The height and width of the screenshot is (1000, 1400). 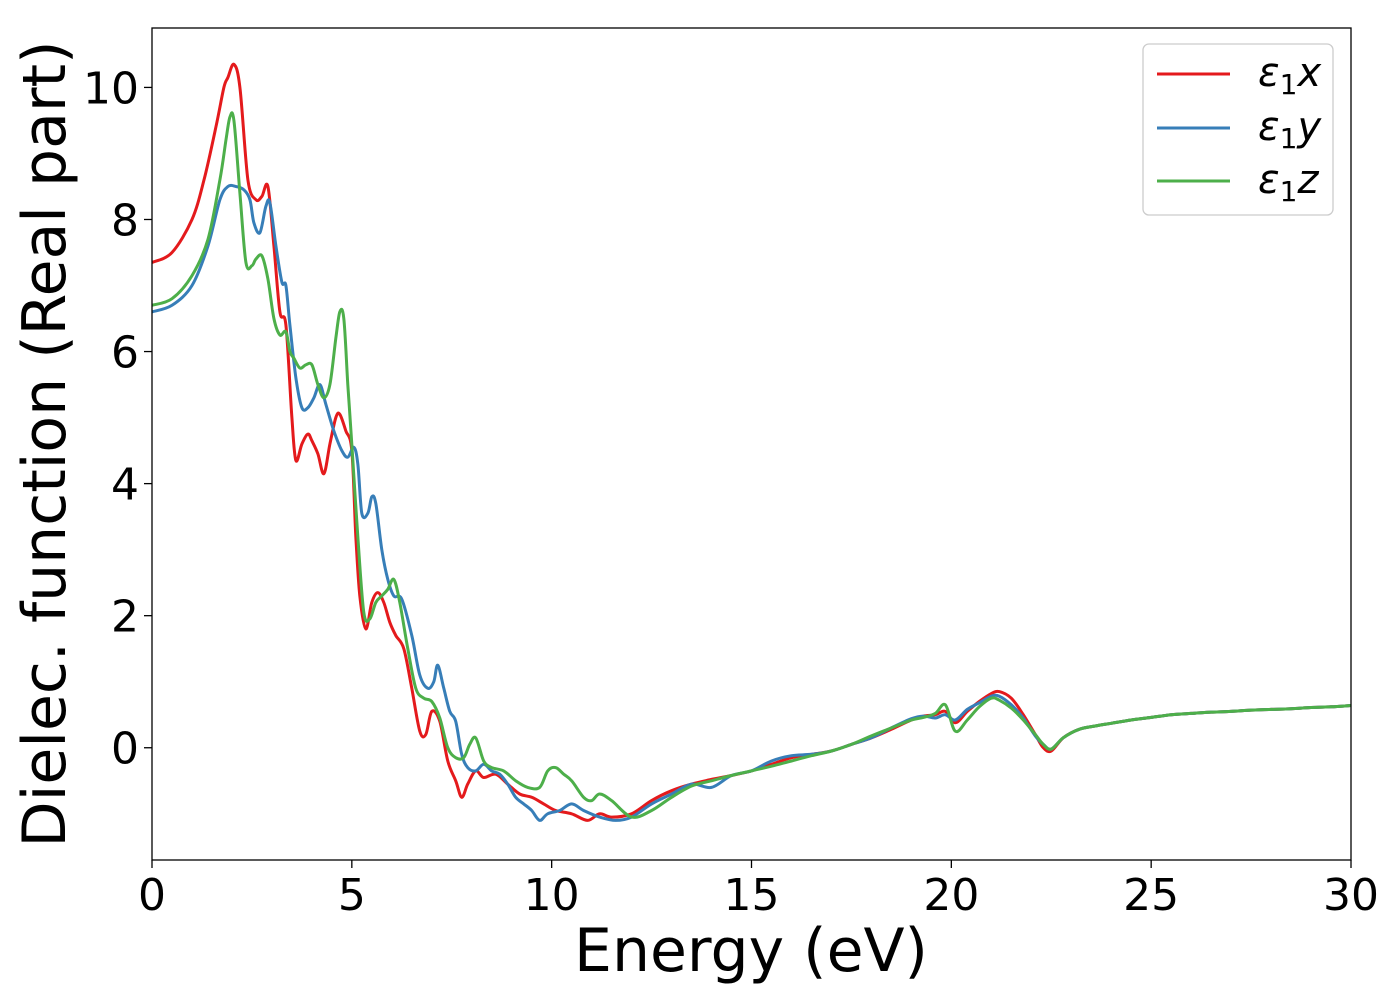 I want to click on x-tick-label: 5, so click(x=352, y=895).